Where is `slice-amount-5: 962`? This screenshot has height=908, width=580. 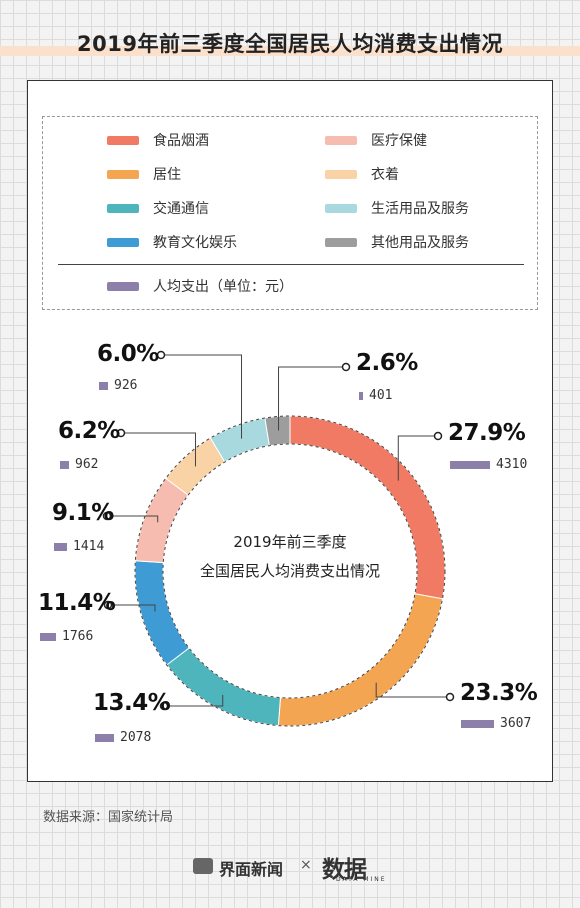
slice-amount-5: 962 is located at coordinates (79, 464).